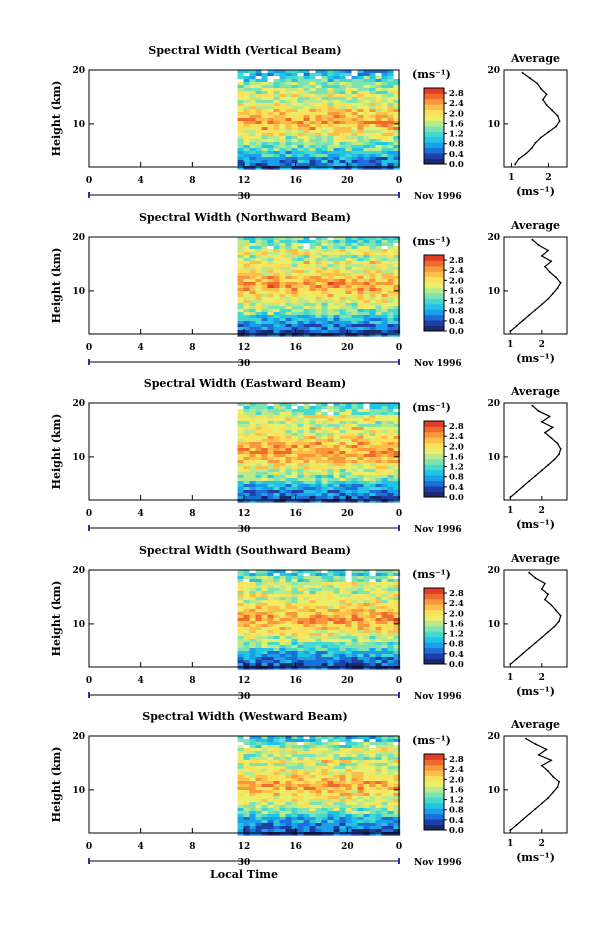 The height and width of the screenshot is (929, 616). What do you see at coordinates (245, 550) in the screenshot?
I see `panel-title: Spectral Width (Southward Beam)` at bounding box center [245, 550].